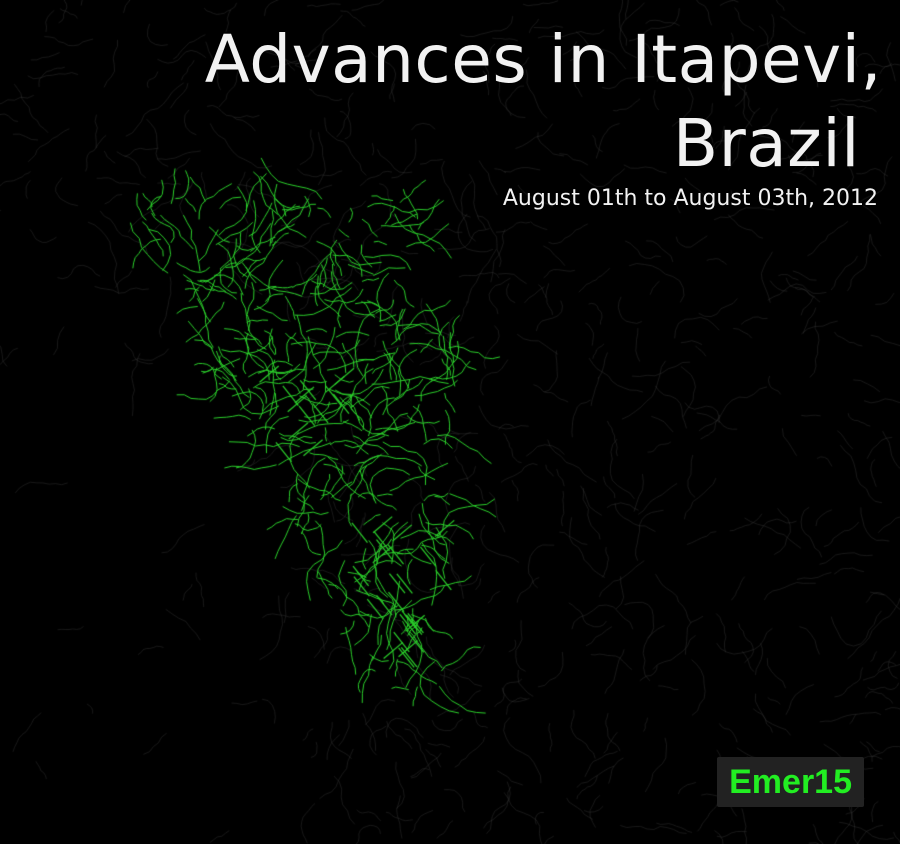  I want to click on credit-username: Emer15, so click(790, 781).